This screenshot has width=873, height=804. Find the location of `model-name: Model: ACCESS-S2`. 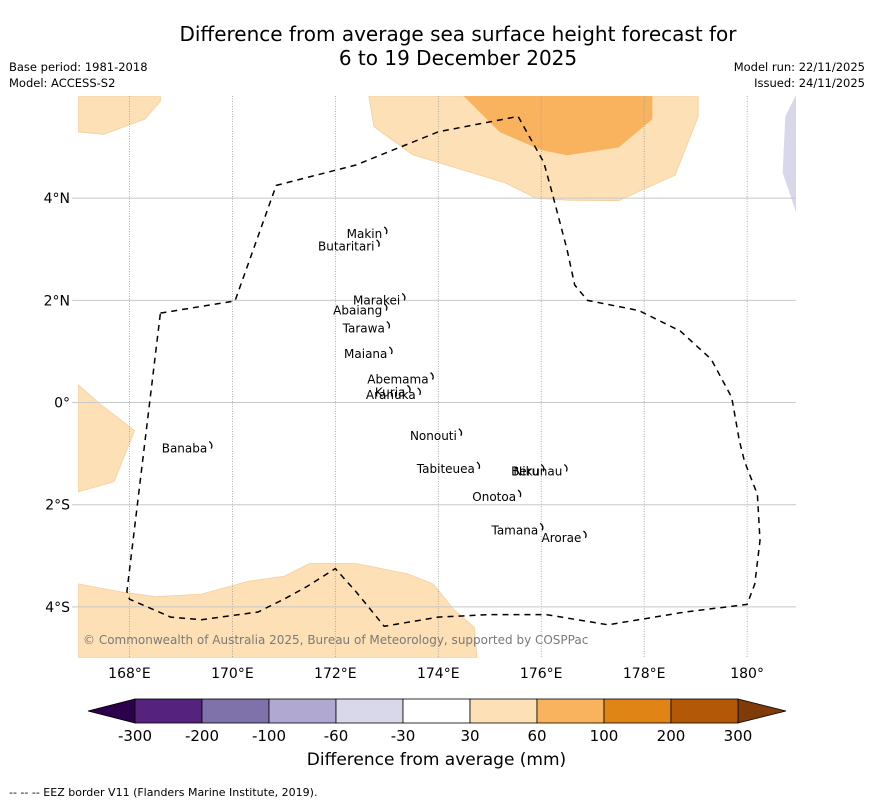

model-name: Model: ACCESS-S2 is located at coordinates (62, 83).